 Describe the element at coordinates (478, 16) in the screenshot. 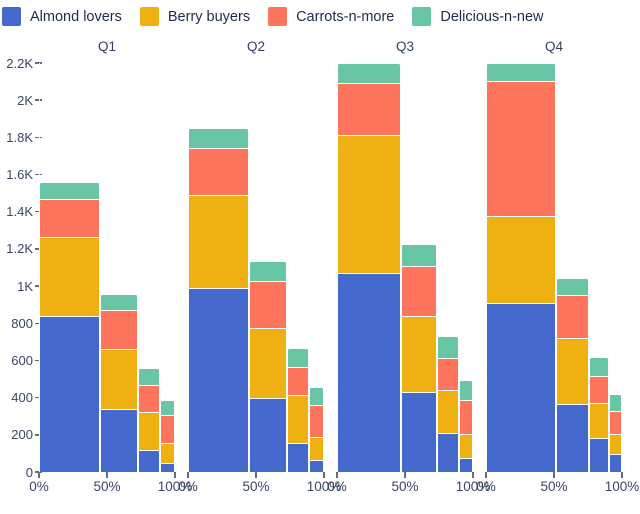

I see `legend-item-delicious-n-new: Delicious-n-new` at that location.